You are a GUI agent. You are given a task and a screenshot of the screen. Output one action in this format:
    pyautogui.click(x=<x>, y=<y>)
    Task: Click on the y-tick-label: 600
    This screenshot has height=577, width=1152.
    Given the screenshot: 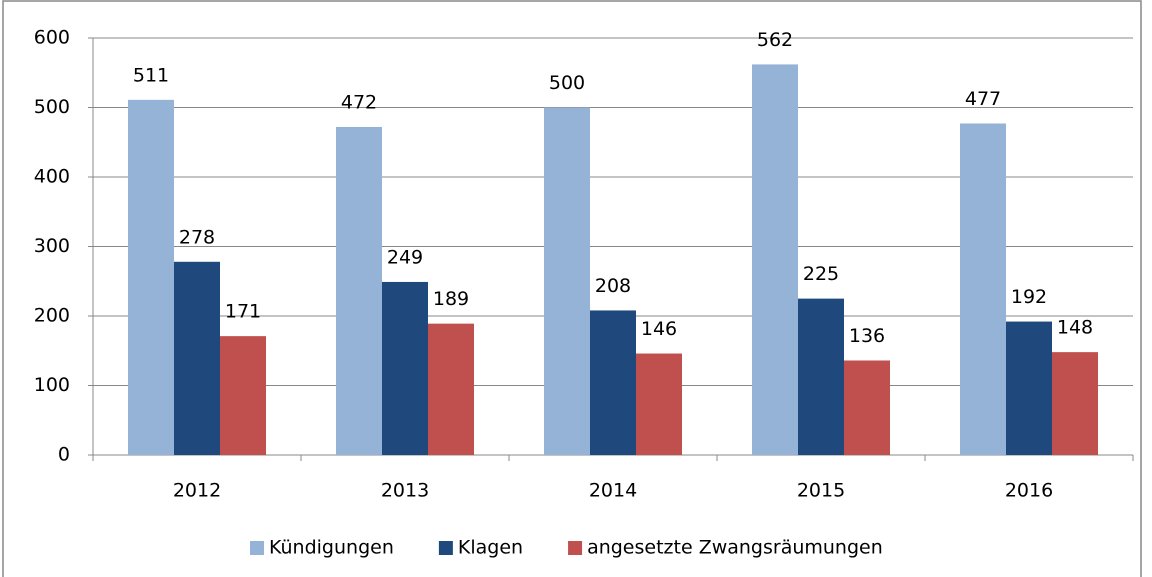 What is the action you would take?
    pyautogui.click(x=52, y=38)
    